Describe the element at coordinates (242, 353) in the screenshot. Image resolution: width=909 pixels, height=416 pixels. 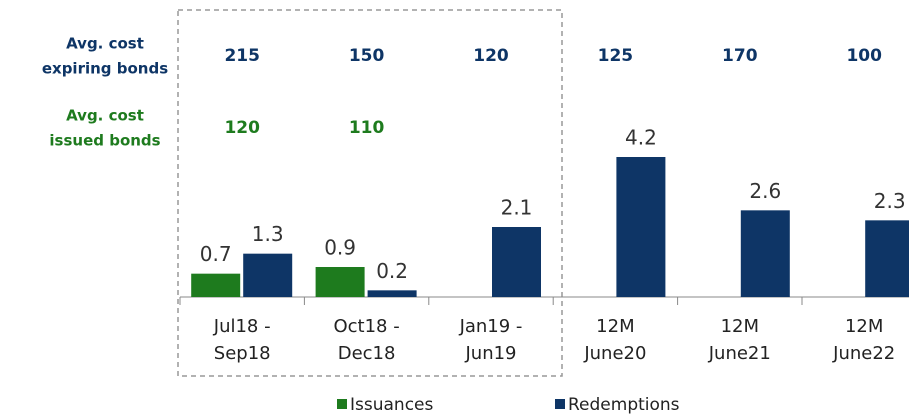
I see `x-tick-label: Sep18` at that location.